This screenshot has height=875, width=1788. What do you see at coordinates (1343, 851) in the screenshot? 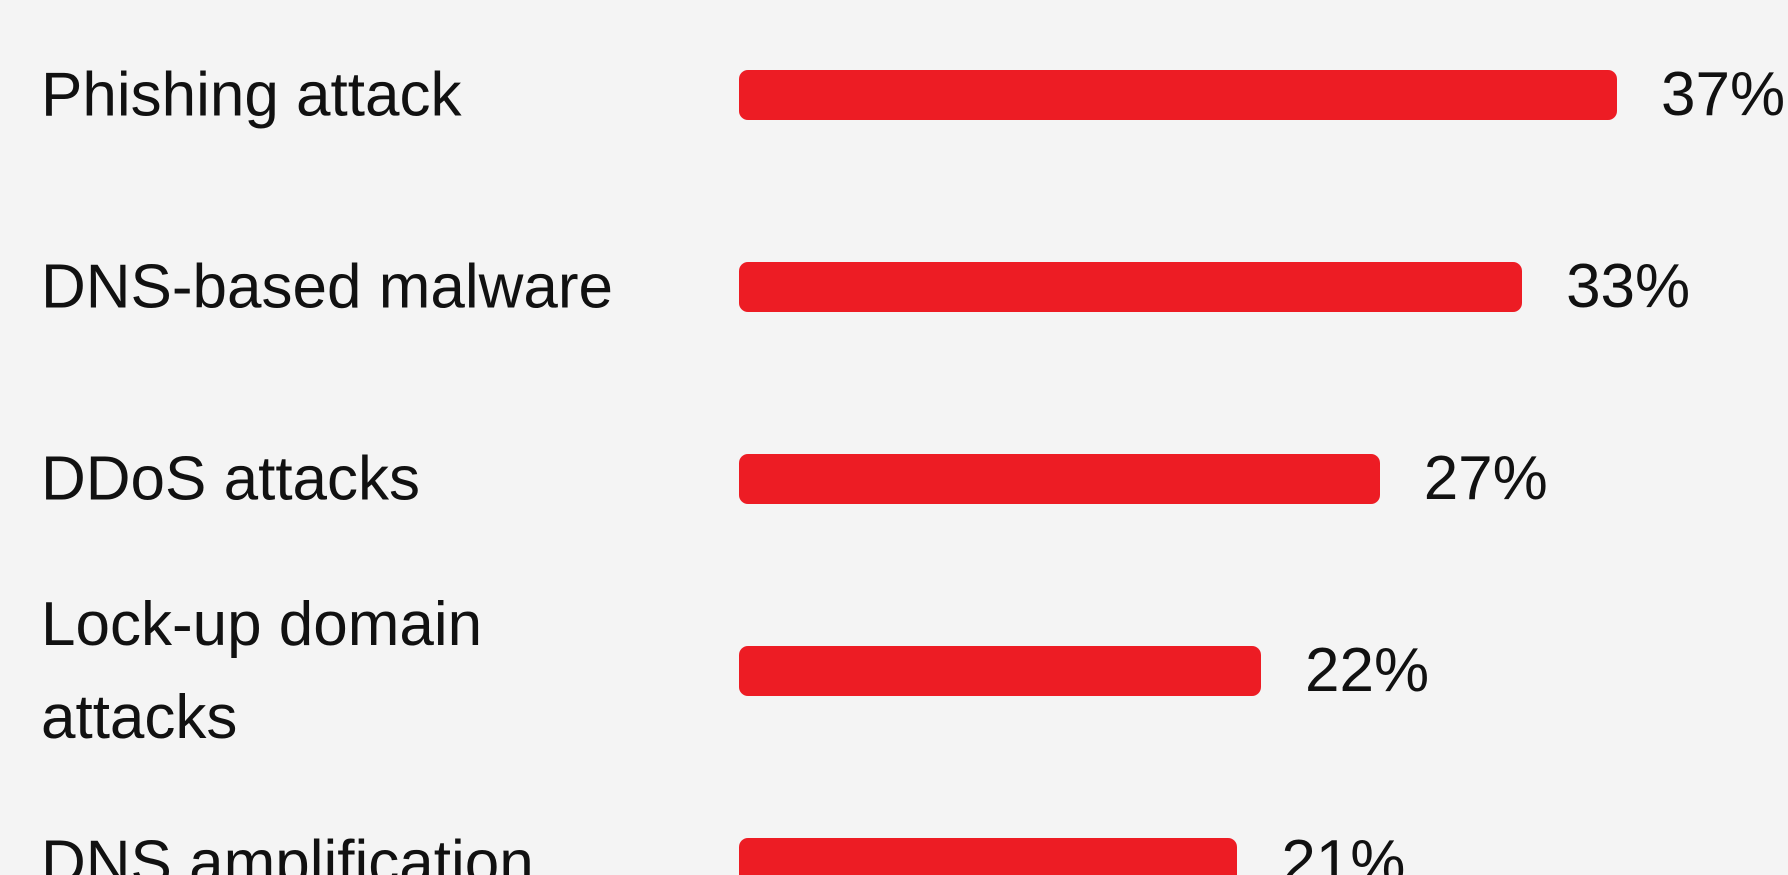
I see `value-label: 21%` at bounding box center [1343, 851].